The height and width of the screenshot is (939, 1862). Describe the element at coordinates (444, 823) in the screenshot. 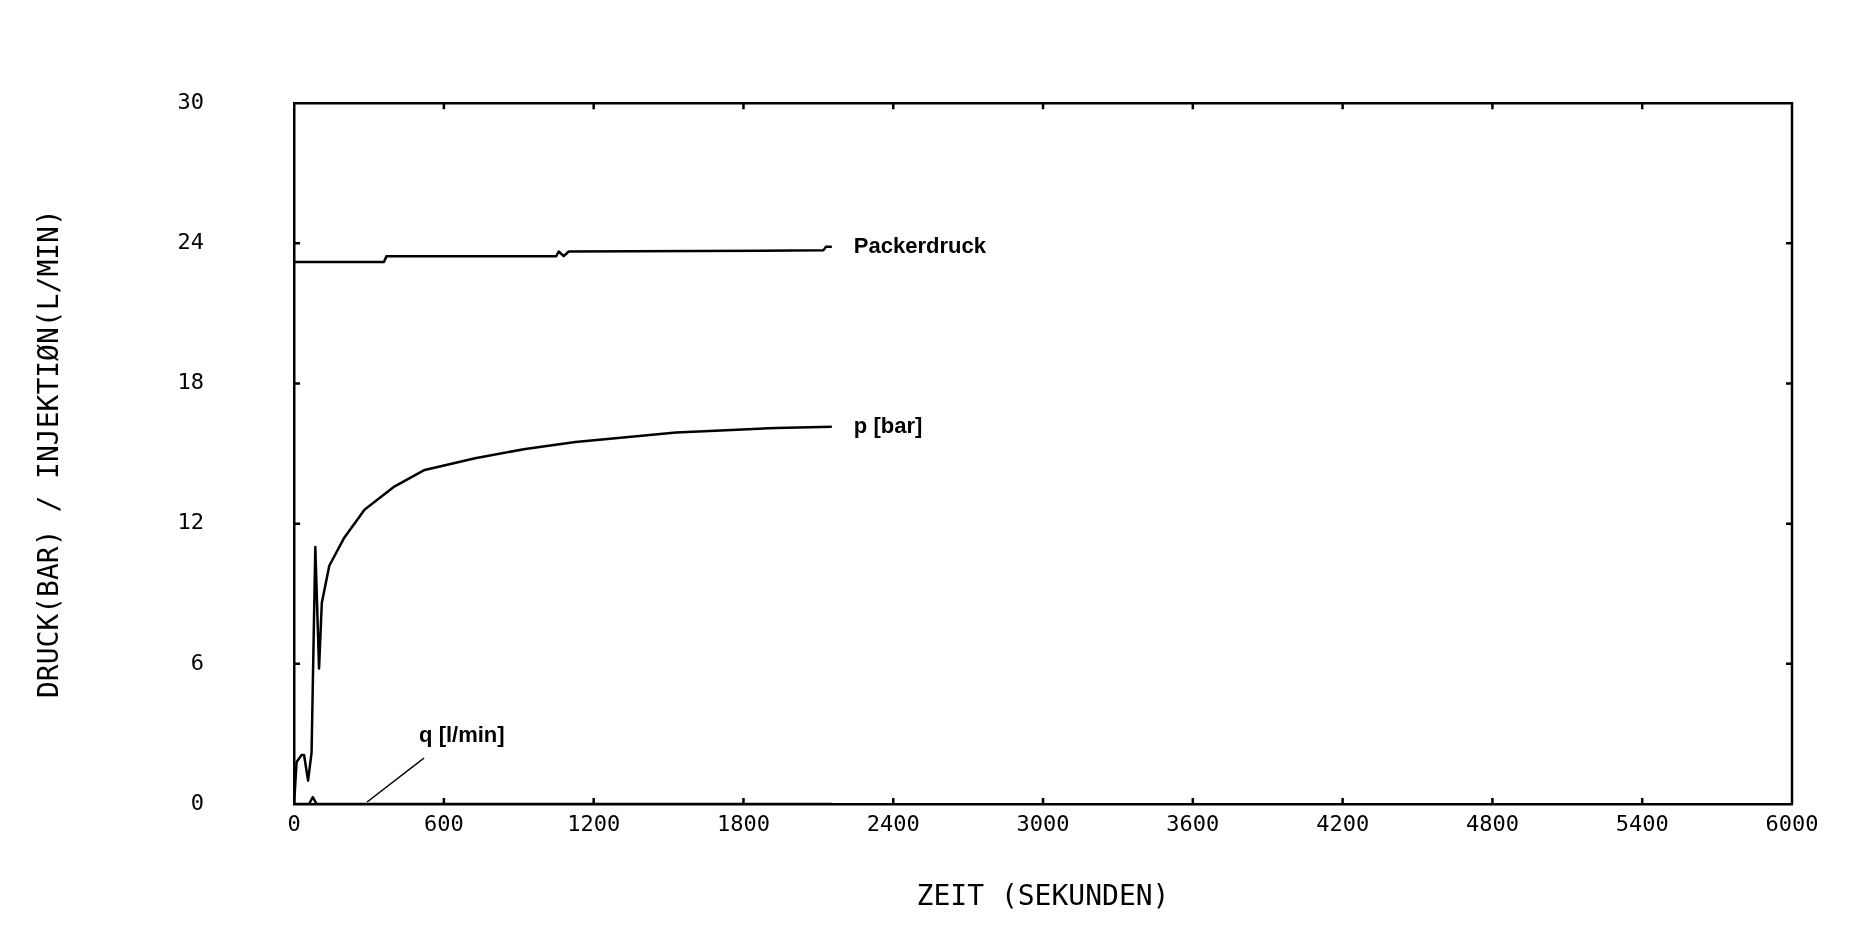

I see `x-tick-label: 600` at that location.